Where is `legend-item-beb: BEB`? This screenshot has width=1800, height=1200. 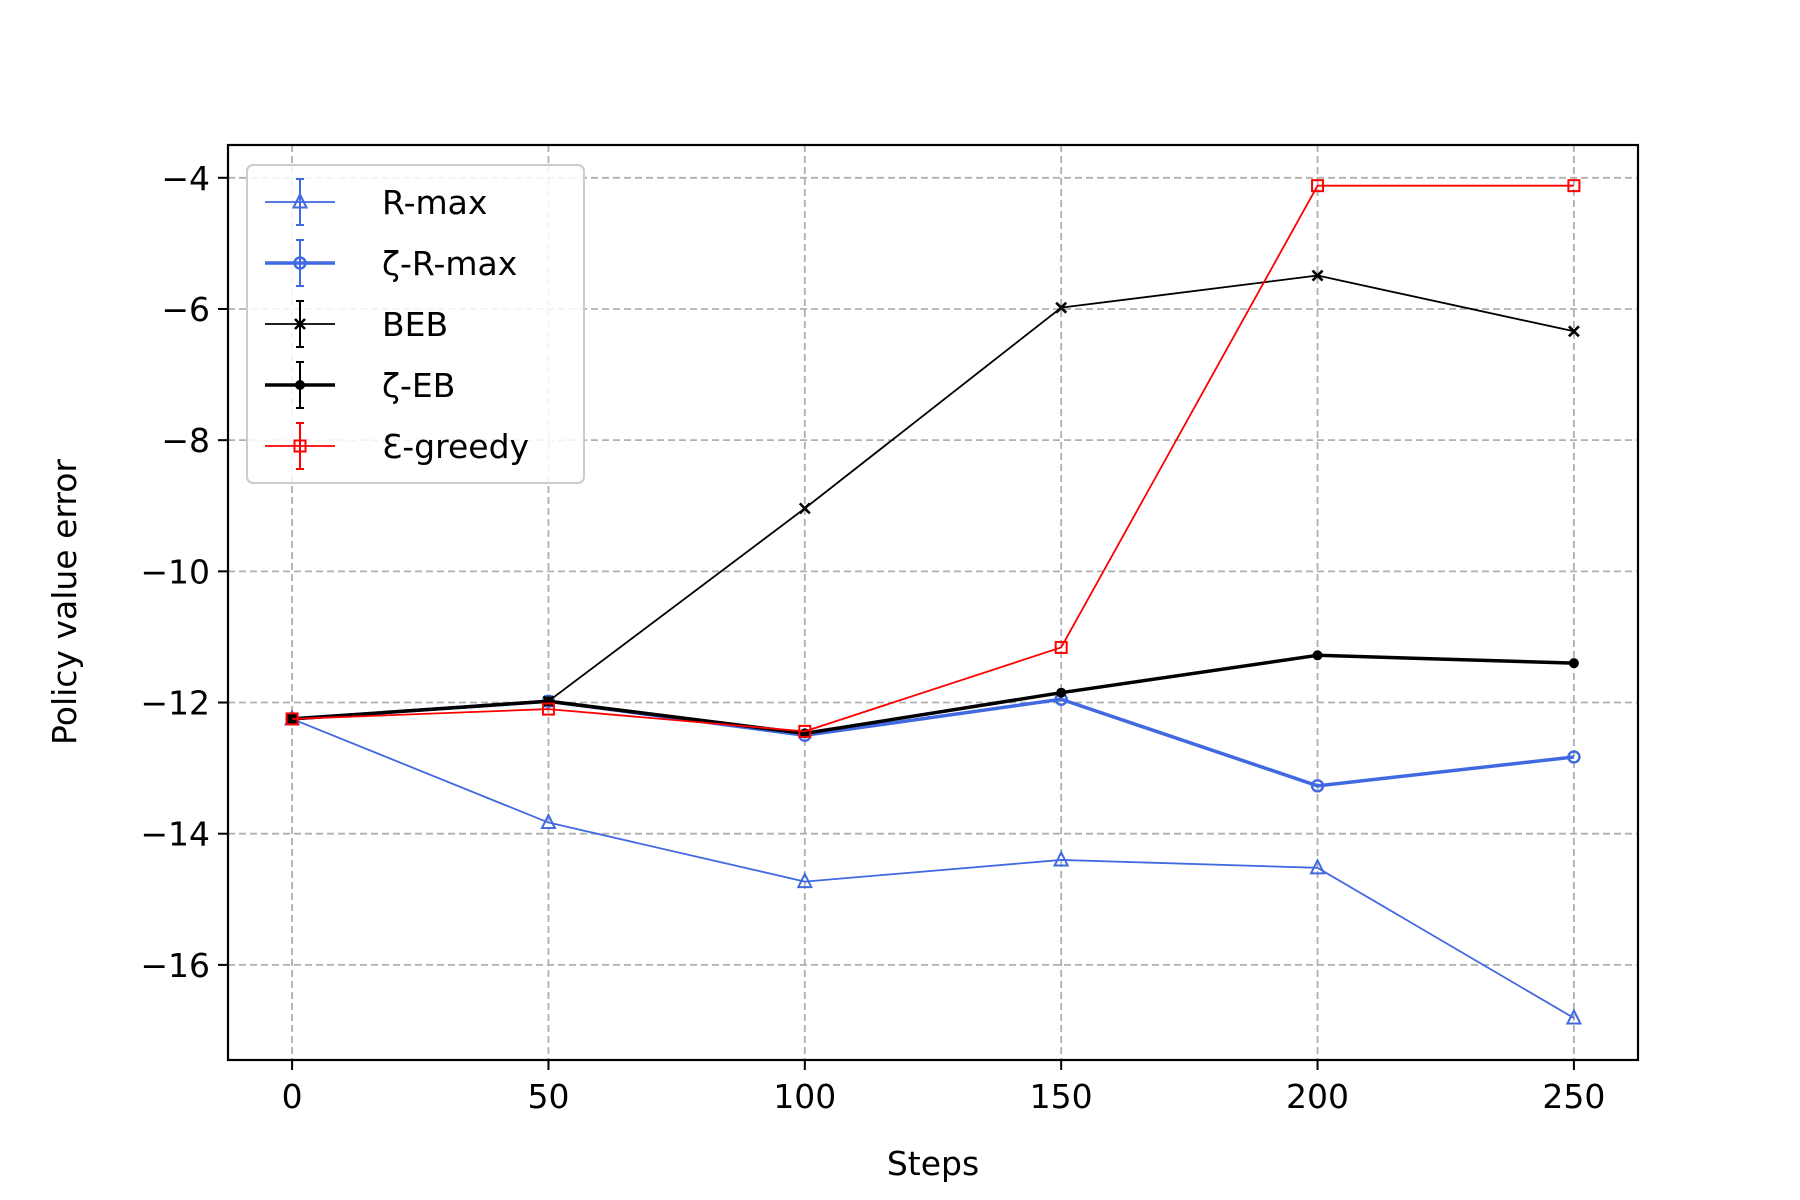
legend-item-beb: BEB is located at coordinates (356, 324).